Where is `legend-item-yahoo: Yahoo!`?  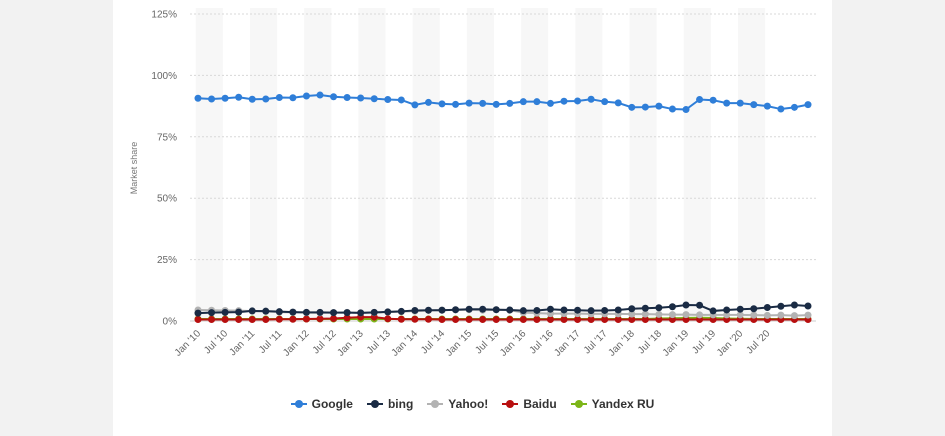
legend-item-yahoo: Yahoo! is located at coordinates (457, 404).